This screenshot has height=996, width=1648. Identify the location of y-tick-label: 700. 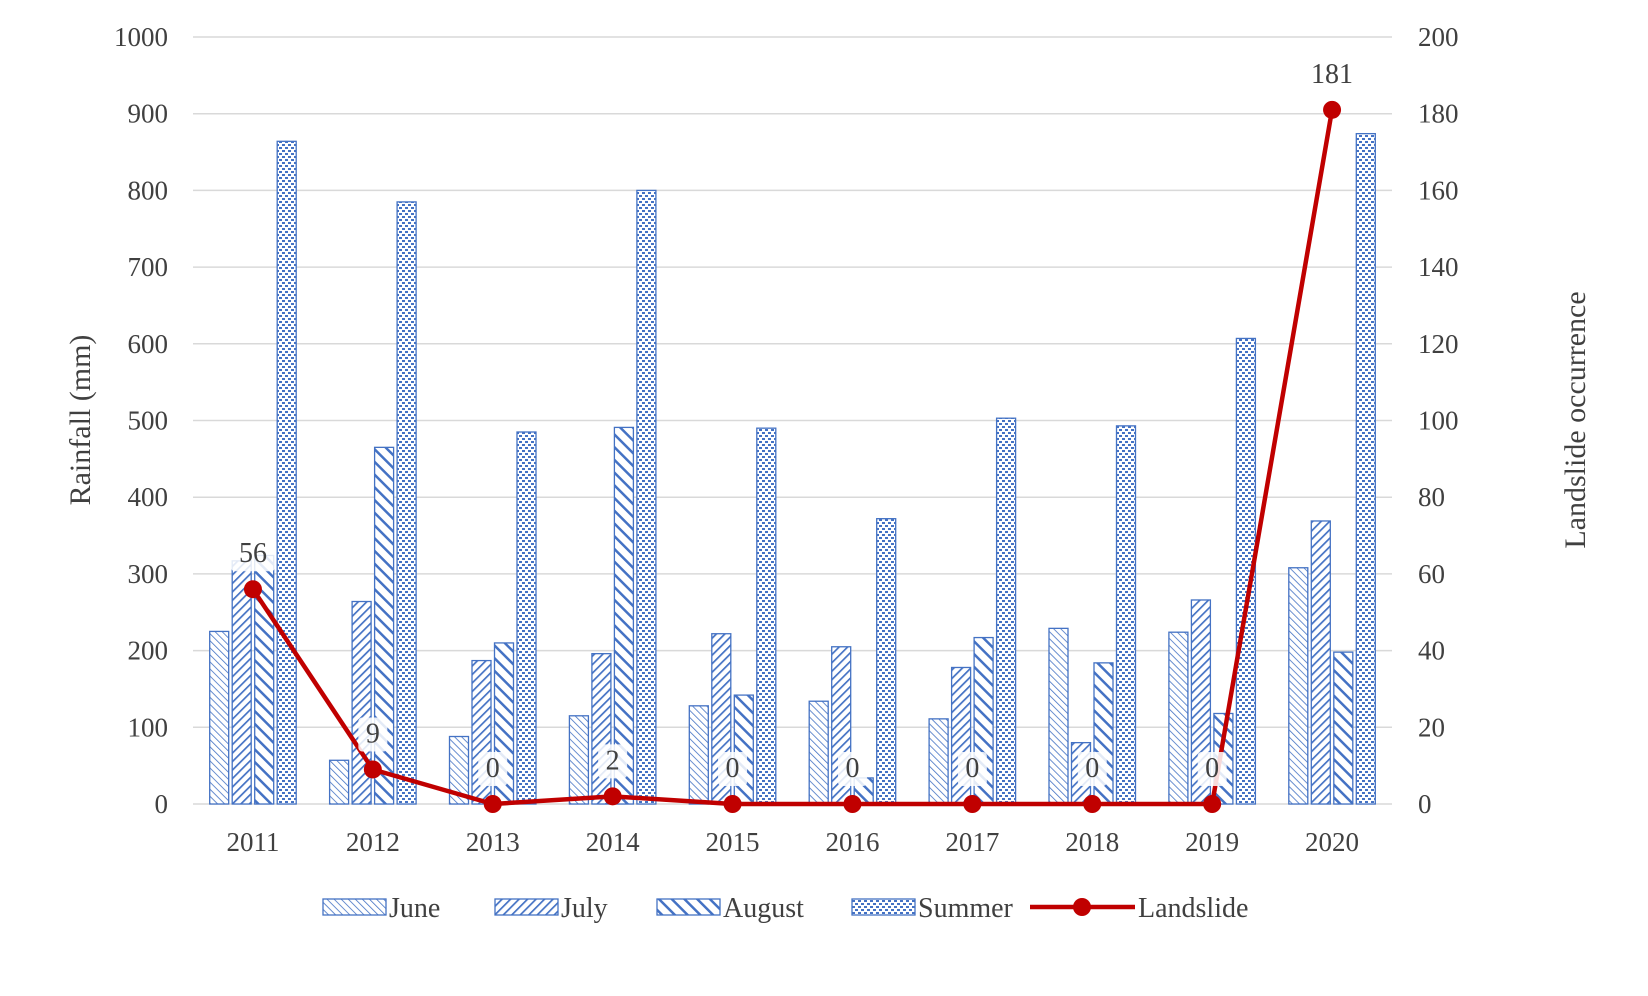
(148, 267).